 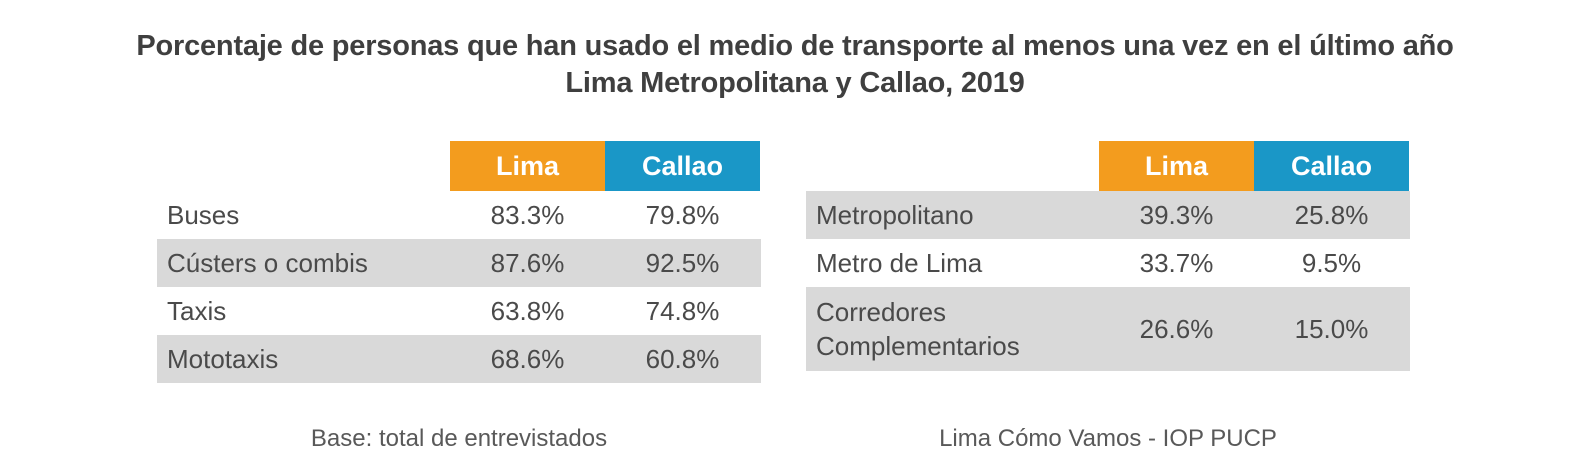 I want to click on value-callao: 74.8%, so click(x=682, y=310).